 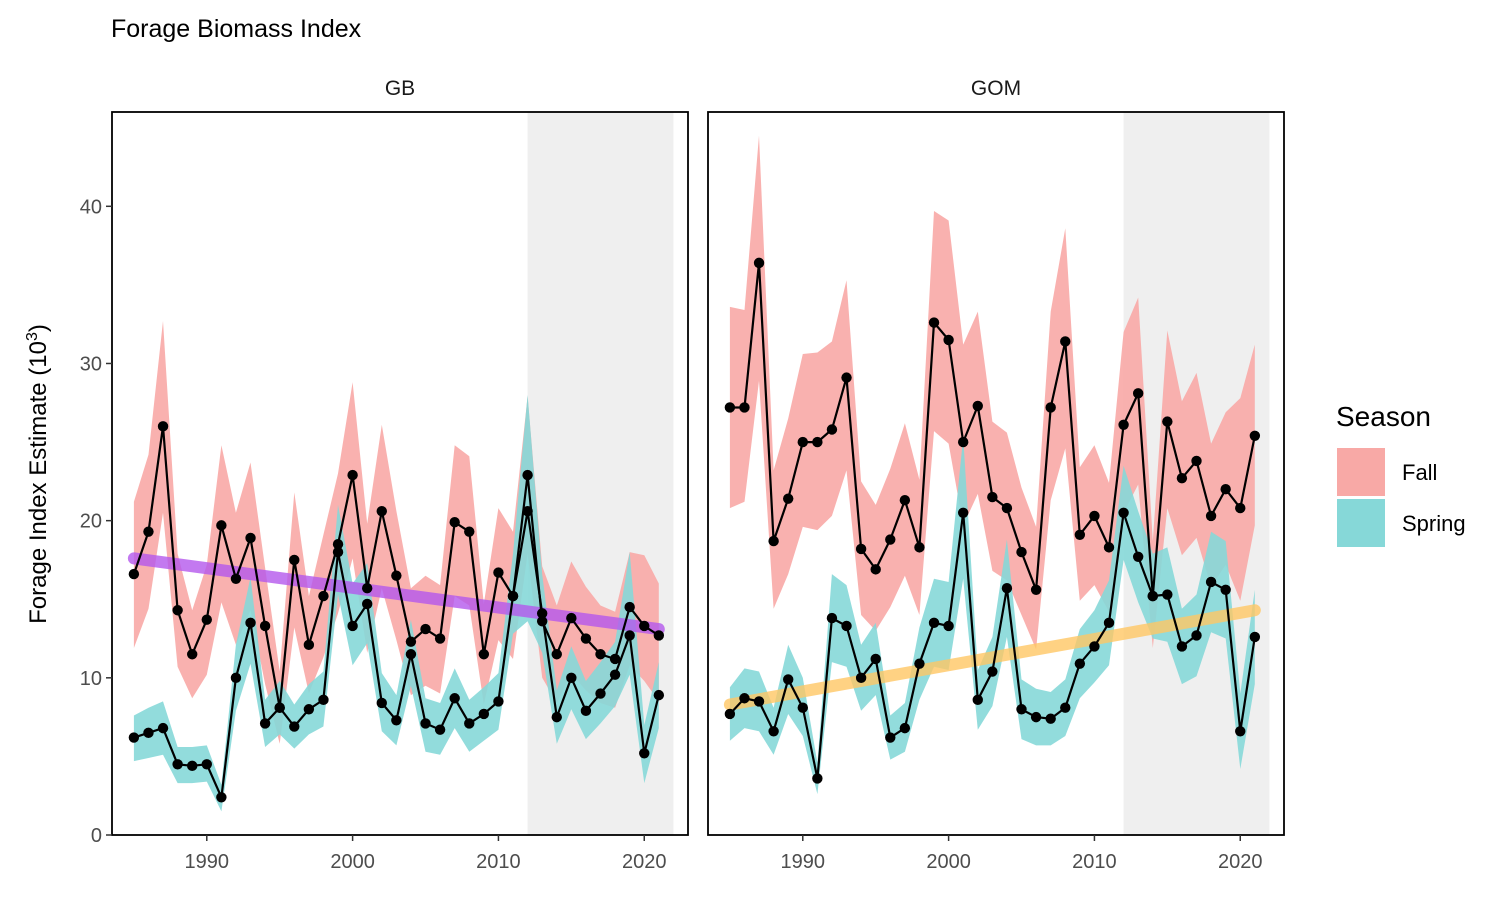 I want to click on data-point-gom-fall-2008, so click(x=1065, y=341).